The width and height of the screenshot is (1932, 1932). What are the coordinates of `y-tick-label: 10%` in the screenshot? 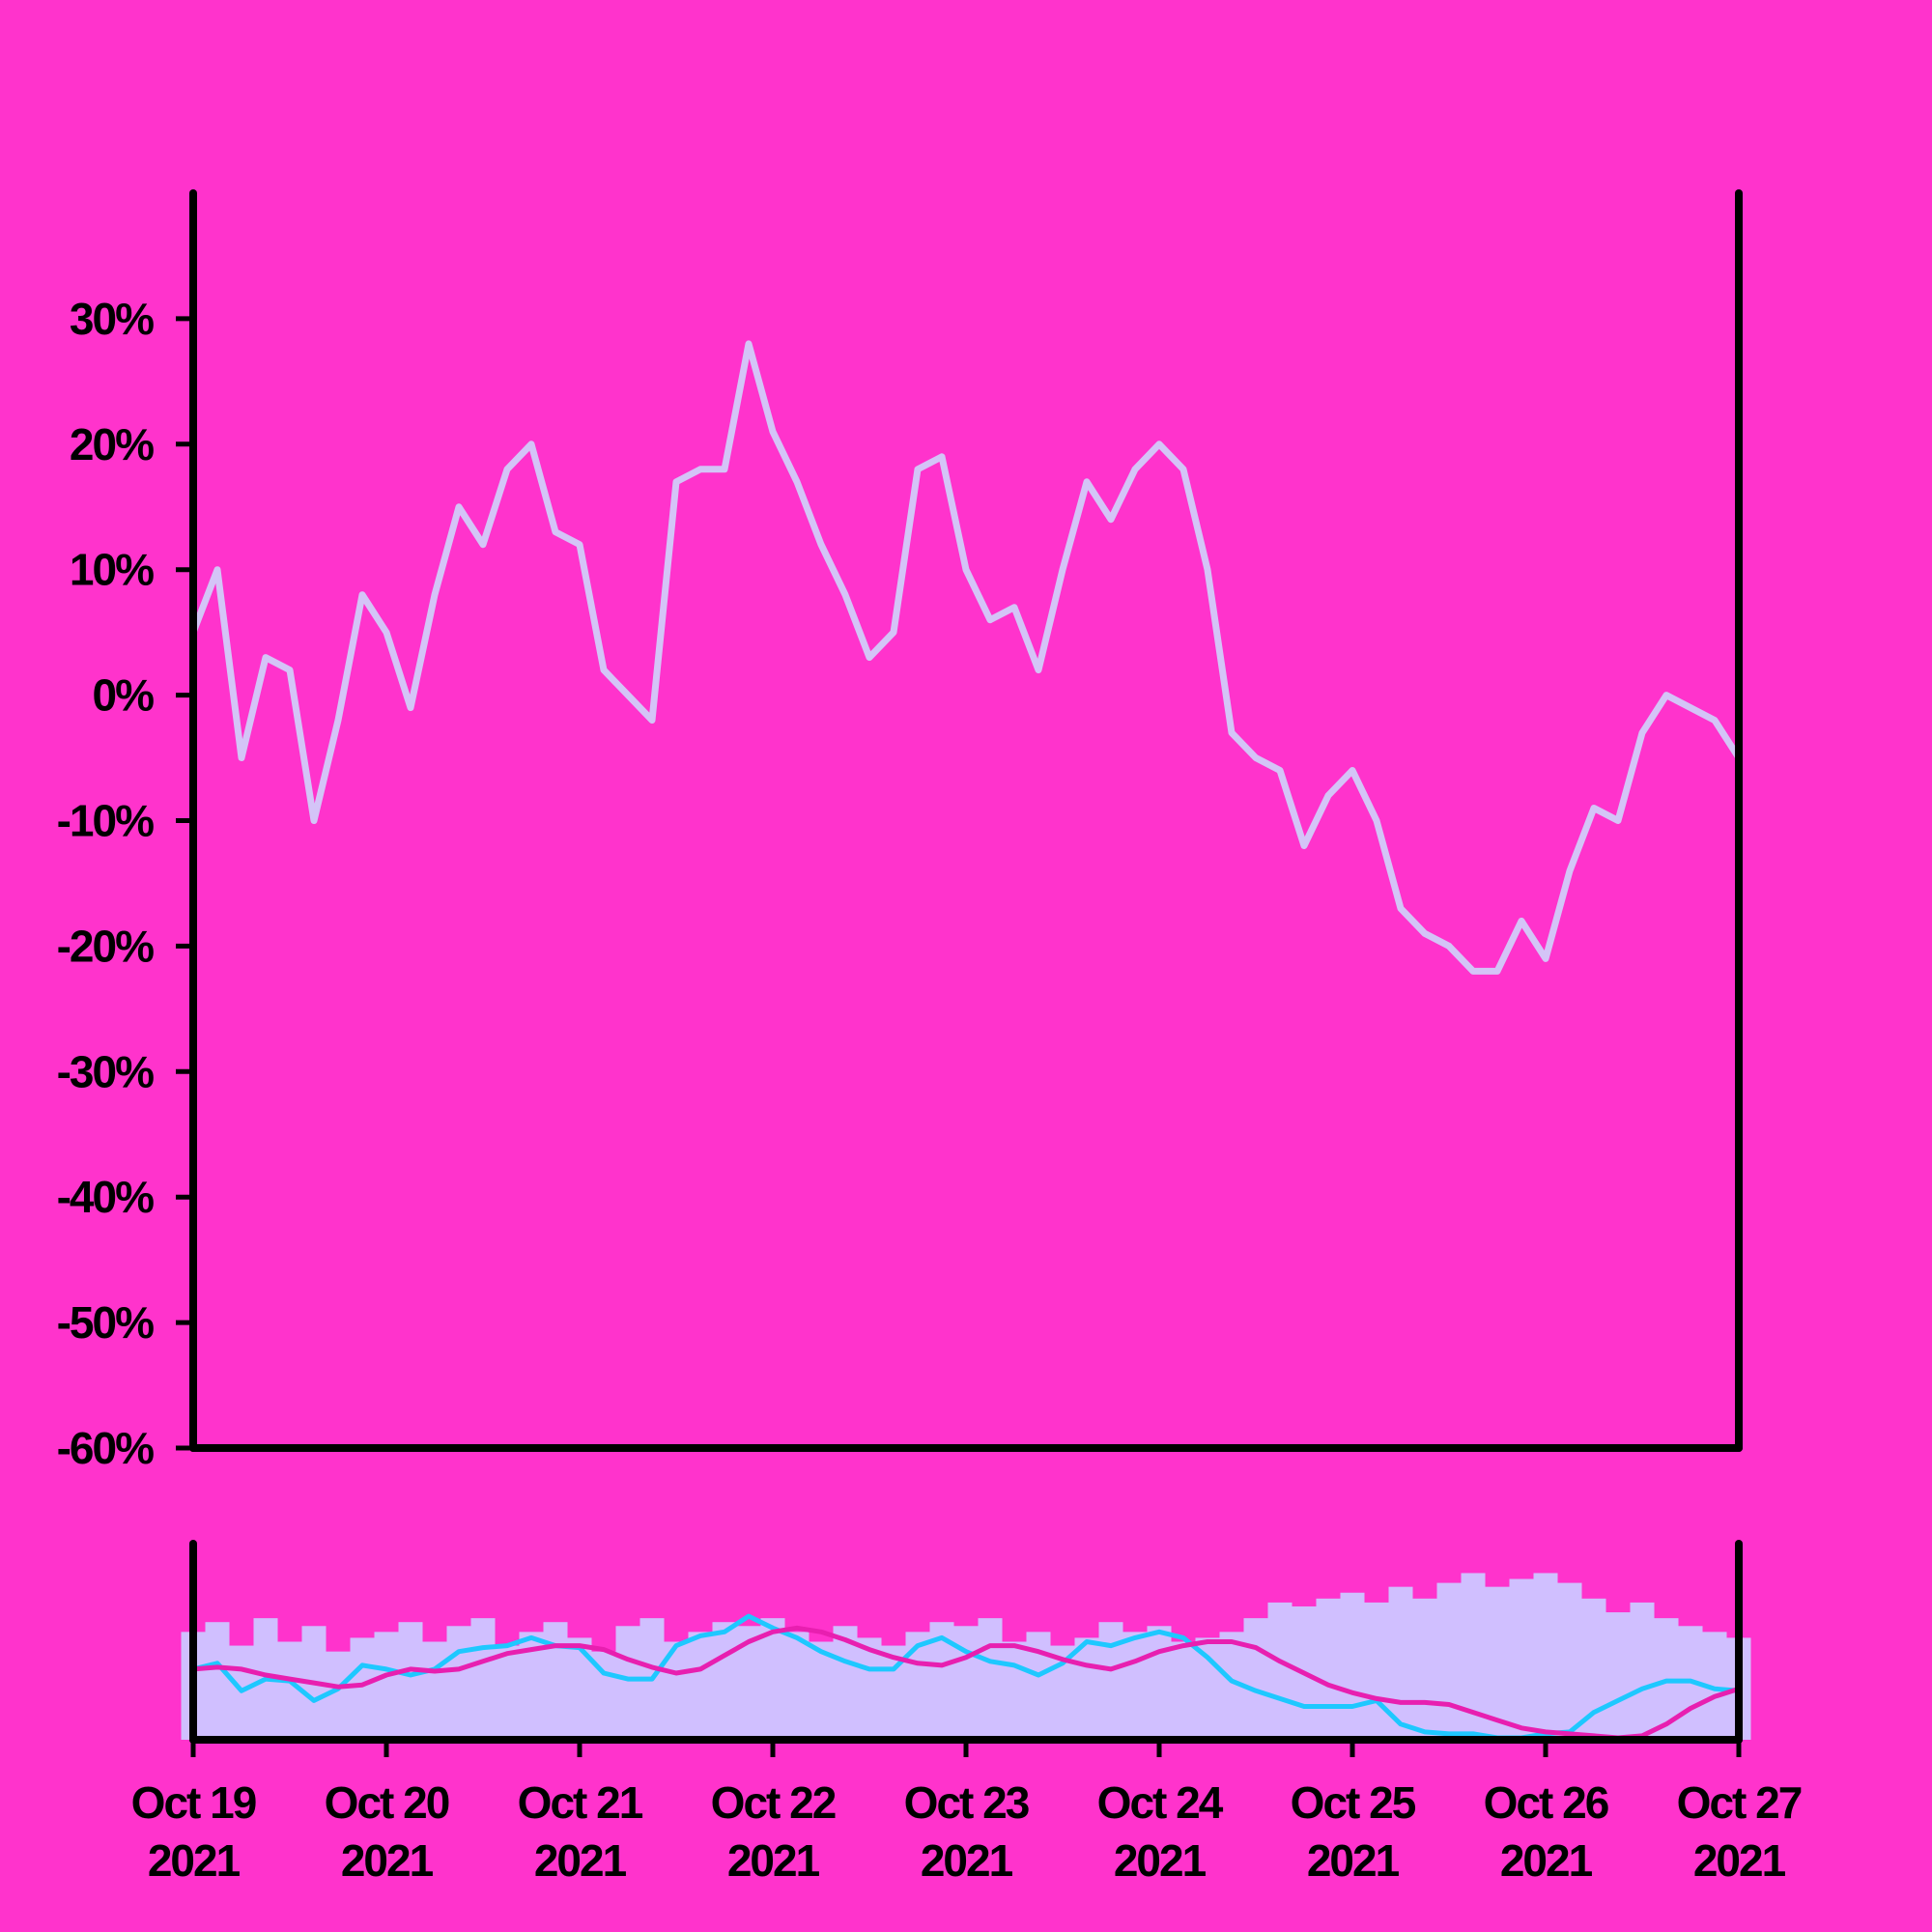 It's located at (112, 570).